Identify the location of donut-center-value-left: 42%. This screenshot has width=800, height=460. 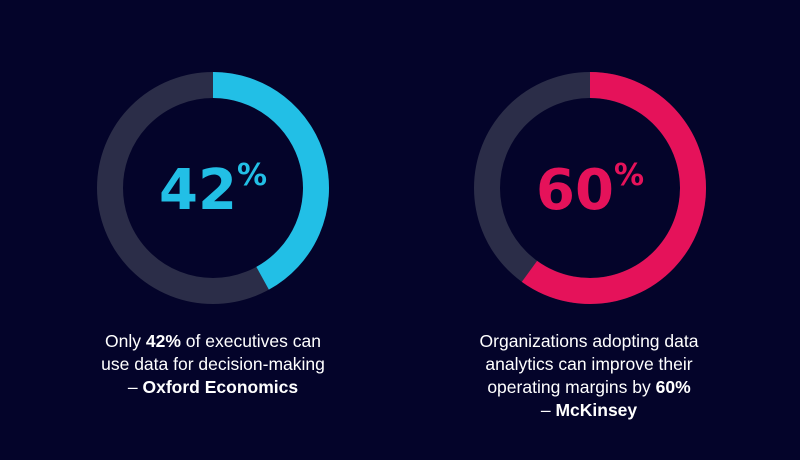
(213, 190).